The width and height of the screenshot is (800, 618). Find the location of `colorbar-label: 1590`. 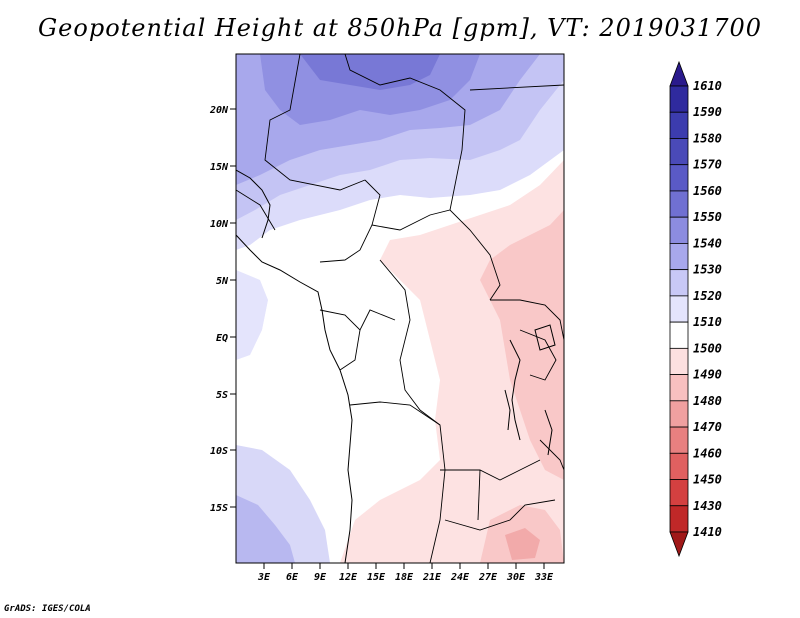

colorbar-label: 1590 is located at coordinates (707, 112).